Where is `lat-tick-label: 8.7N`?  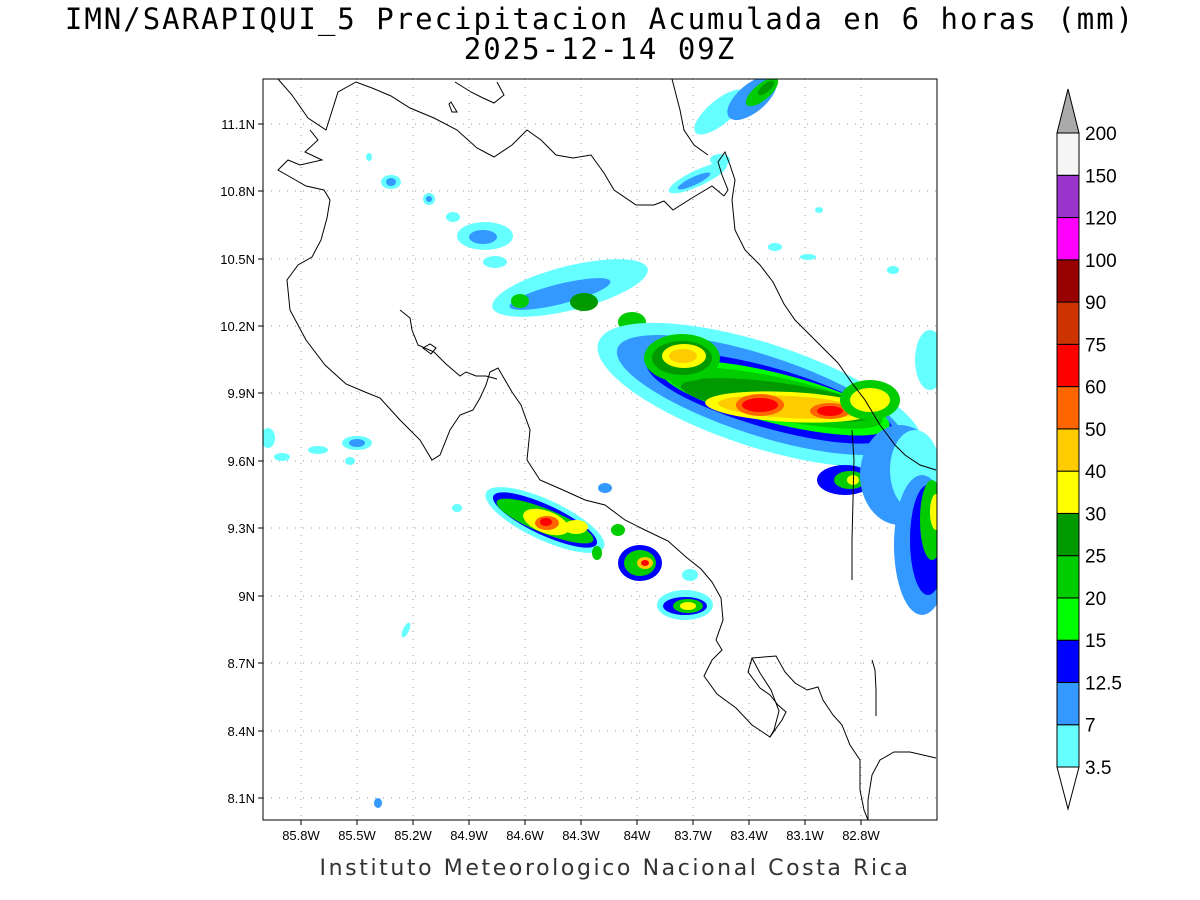
lat-tick-label: 8.7N is located at coordinates (241, 663).